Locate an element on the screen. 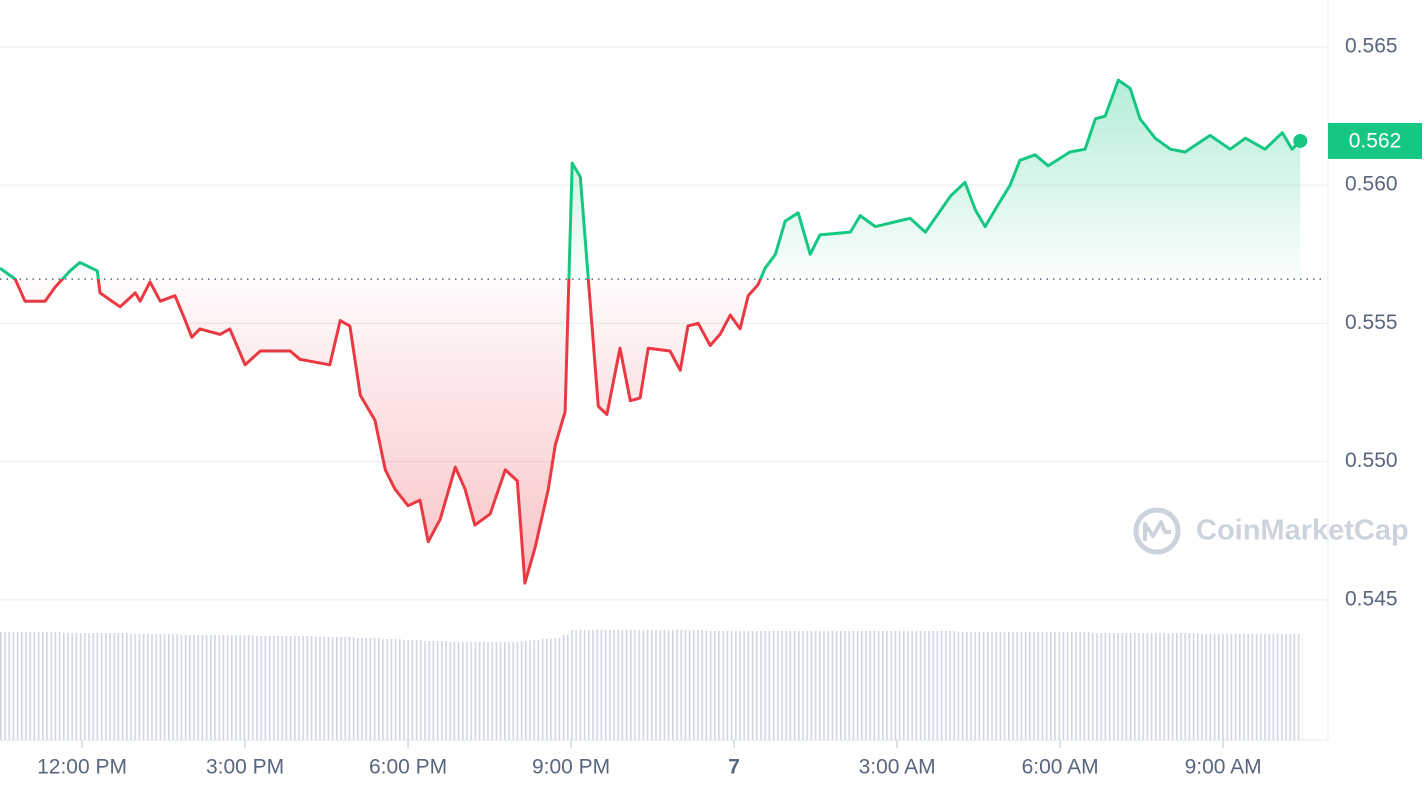 The image size is (1424, 792). x-tick-label: 3:00 PM is located at coordinates (245, 767).